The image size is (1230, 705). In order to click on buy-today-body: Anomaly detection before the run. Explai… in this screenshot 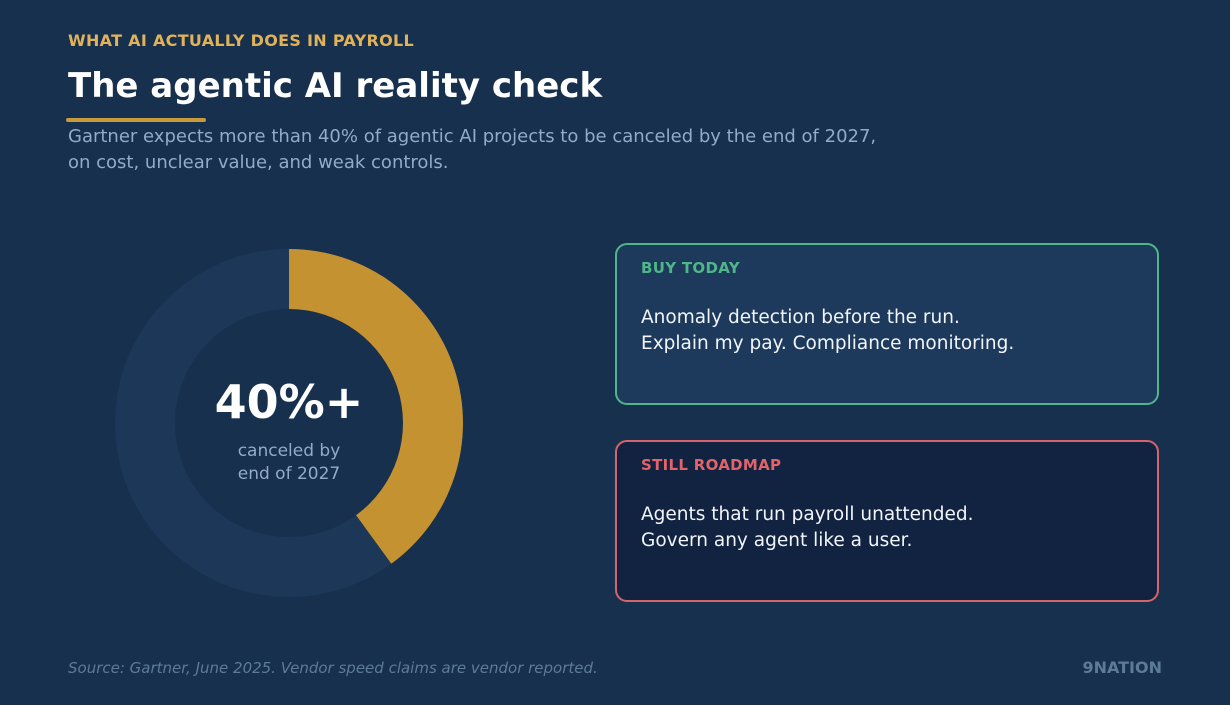, I will do `click(827, 331)`.